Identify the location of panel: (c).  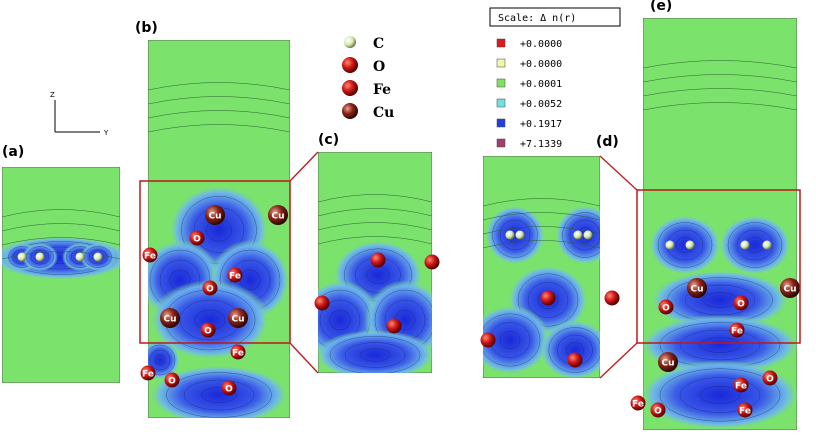
(377, 252).